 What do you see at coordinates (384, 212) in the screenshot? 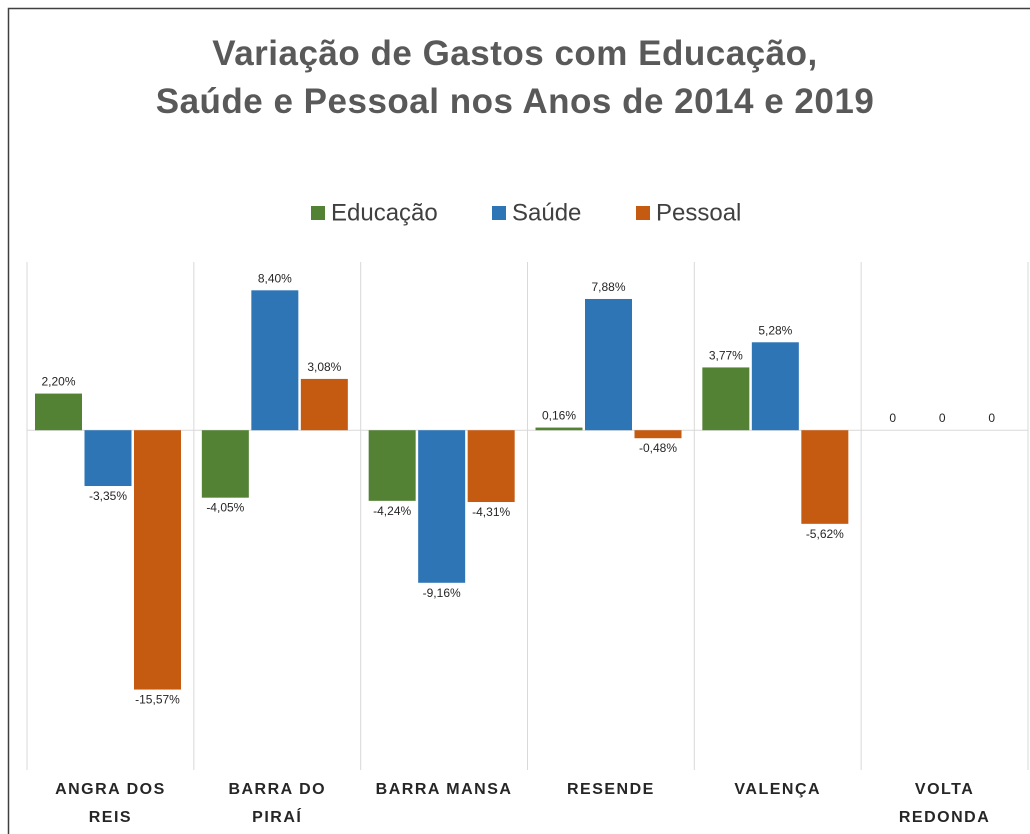
I see `legend-label: Educação` at bounding box center [384, 212].